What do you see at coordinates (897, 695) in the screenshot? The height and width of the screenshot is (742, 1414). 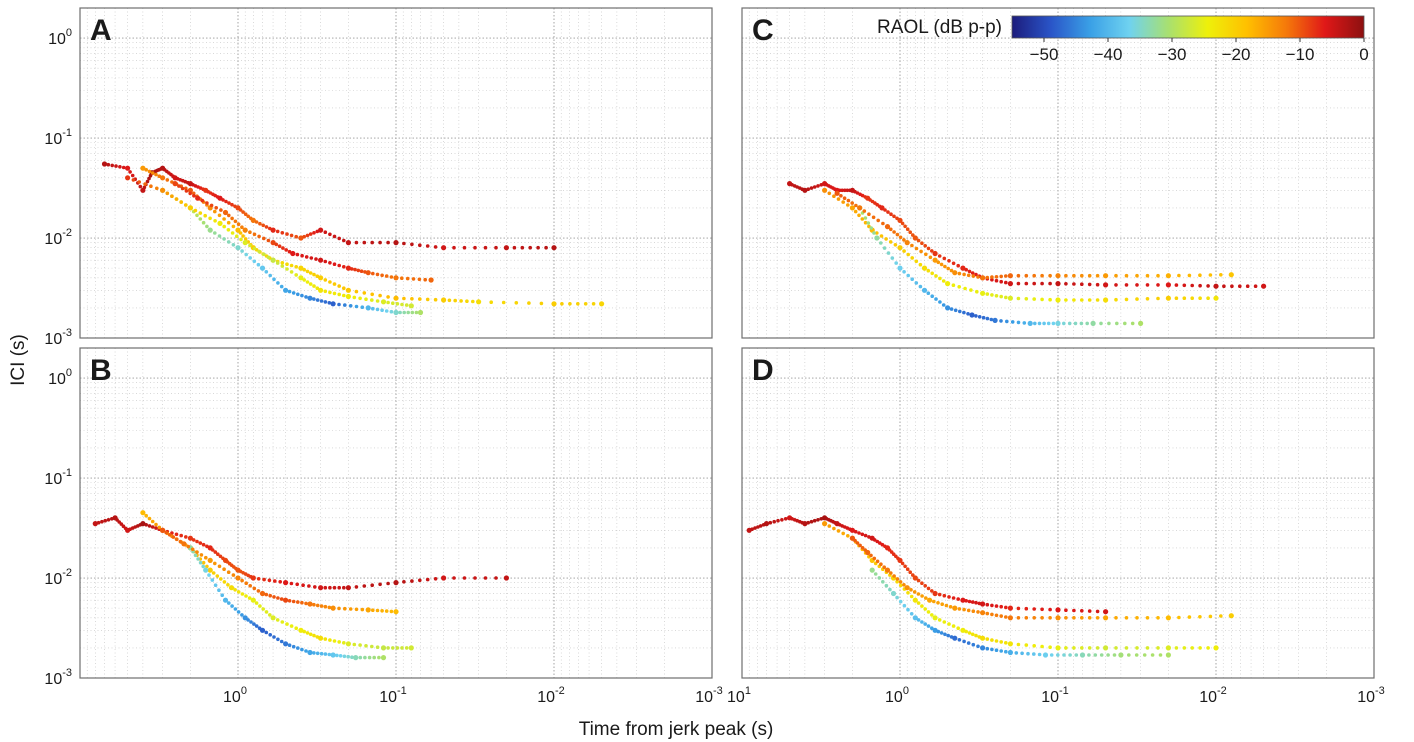 I see `x-tick-label: 100` at bounding box center [897, 695].